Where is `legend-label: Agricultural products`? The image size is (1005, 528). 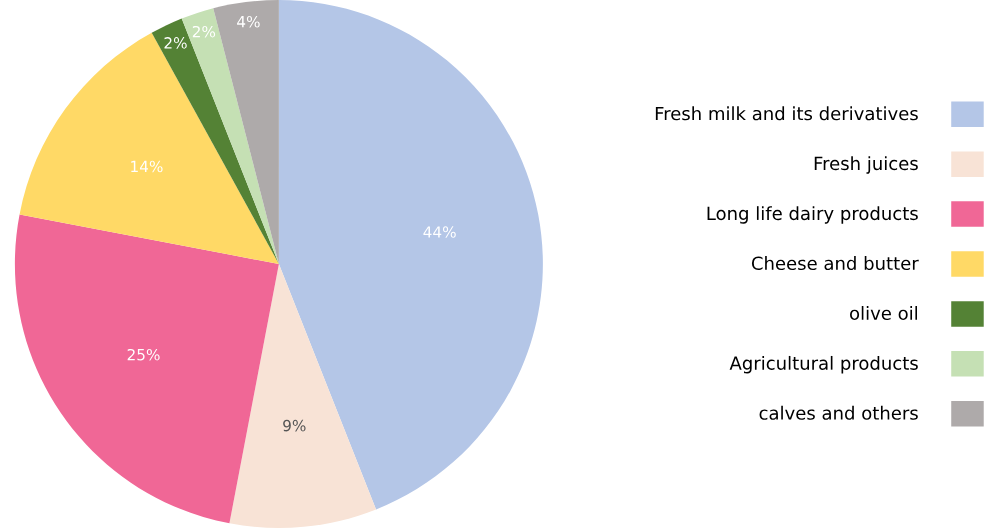 legend-label: Agricultural products is located at coordinates (823, 364).